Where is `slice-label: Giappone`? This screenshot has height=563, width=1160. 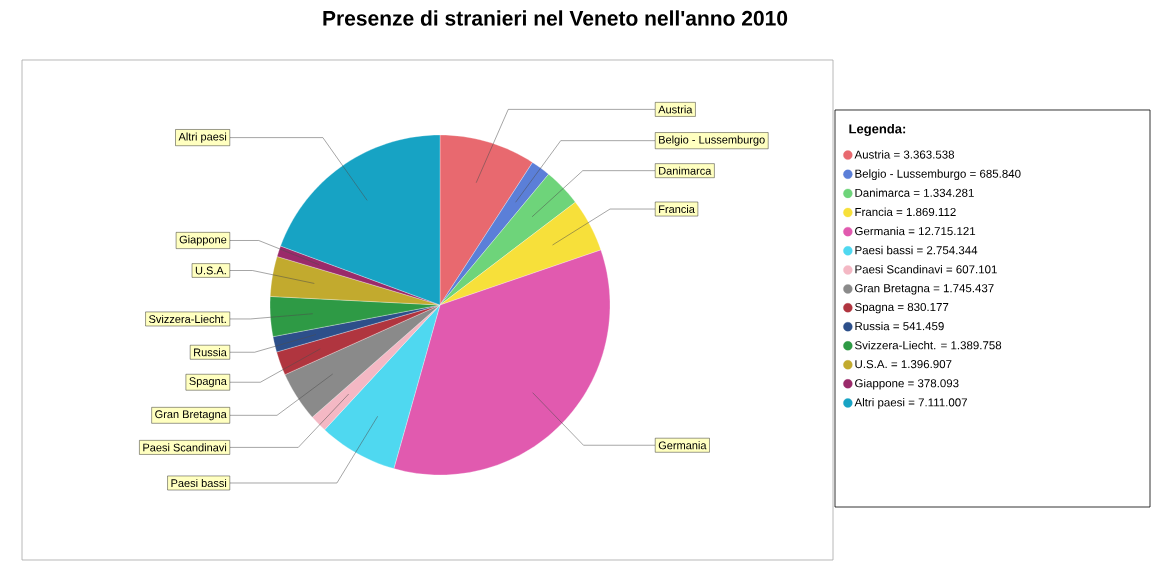
slice-label: Giappone is located at coordinates (203, 240).